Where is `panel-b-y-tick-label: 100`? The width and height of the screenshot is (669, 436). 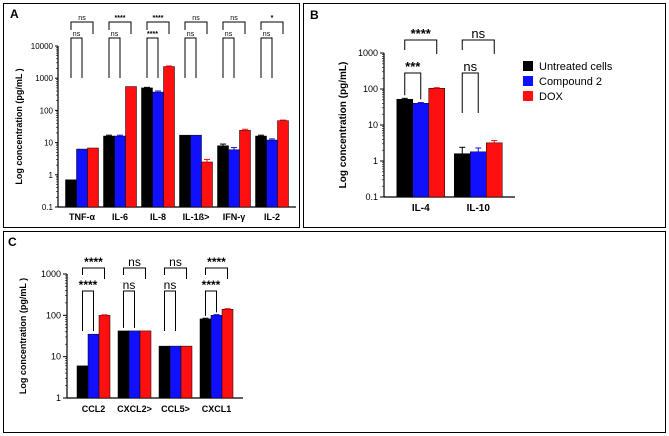
panel-b-y-tick-label: 100 is located at coordinates (370, 89).